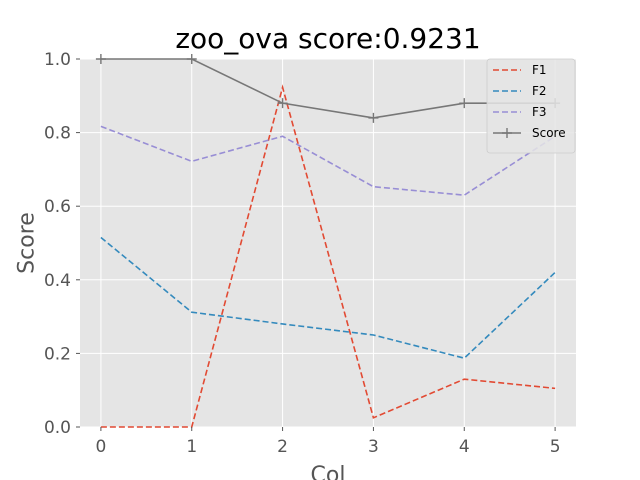 The width and height of the screenshot is (640, 480). Describe the element at coordinates (520, 70) in the screenshot. I see `legend-item-f1: F1` at that location.